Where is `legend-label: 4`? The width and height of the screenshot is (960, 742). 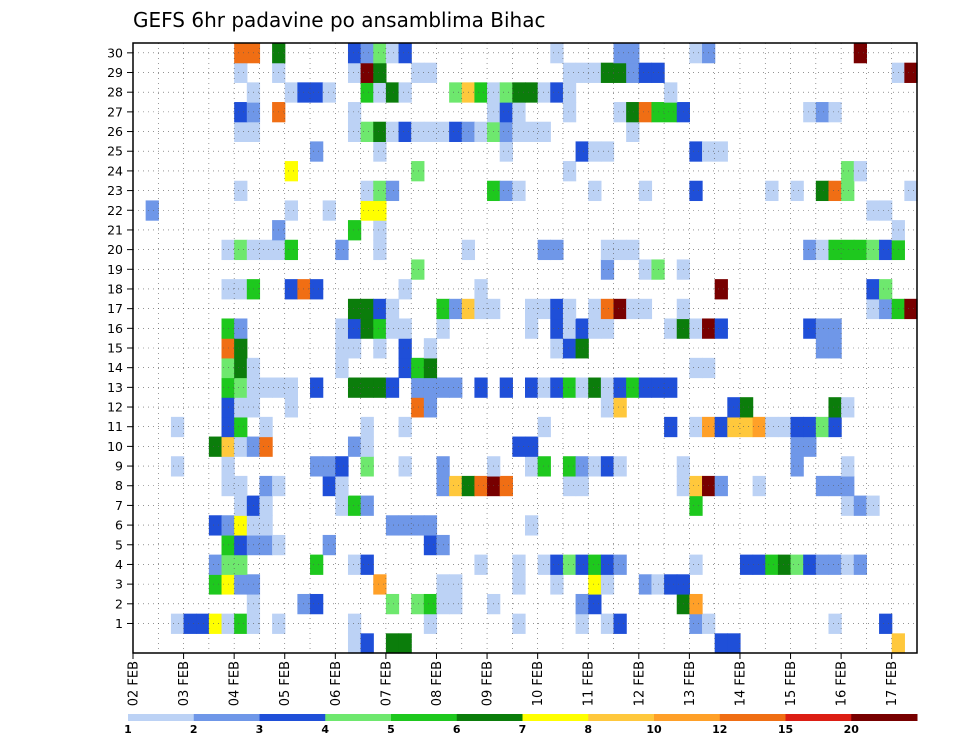 legend-label: 4 is located at coordinates (325, 729).